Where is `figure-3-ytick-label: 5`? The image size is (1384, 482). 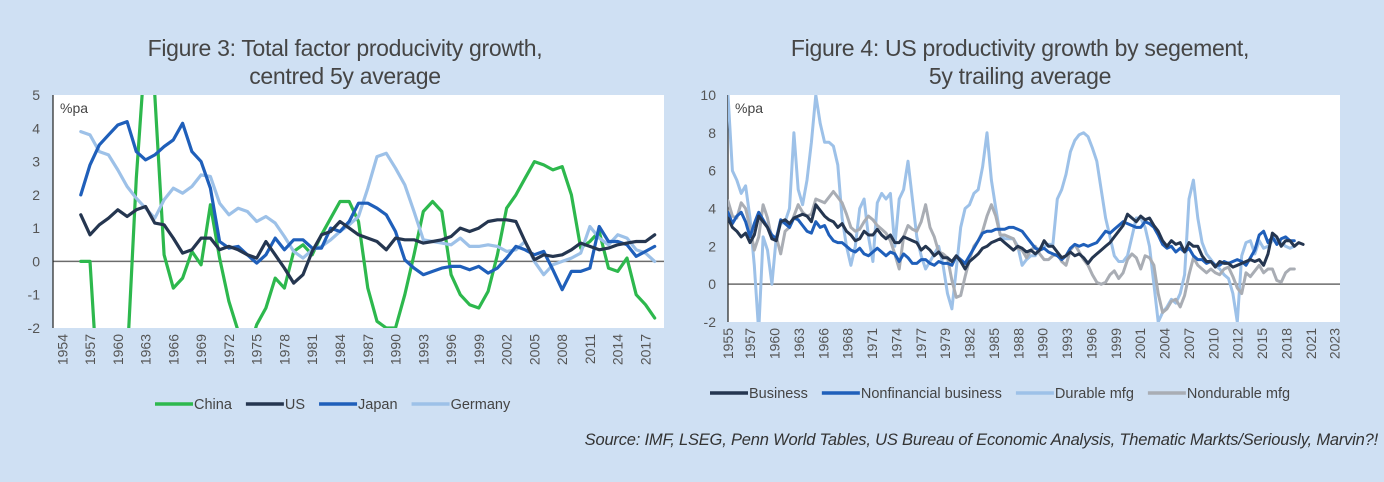
figure-3-ytick-label: 5 is located at coordinates (36, 95).